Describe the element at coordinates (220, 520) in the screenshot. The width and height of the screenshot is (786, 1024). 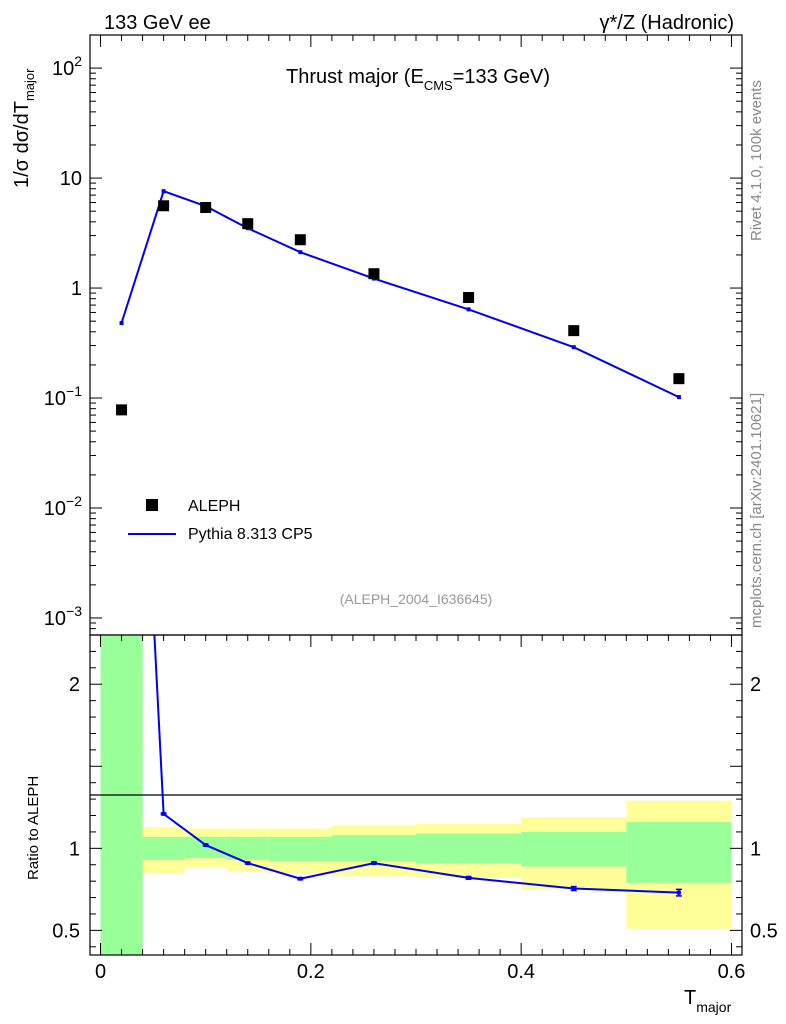
I see `legend: ALEPH Pythia 8.313 CP5` at that location.